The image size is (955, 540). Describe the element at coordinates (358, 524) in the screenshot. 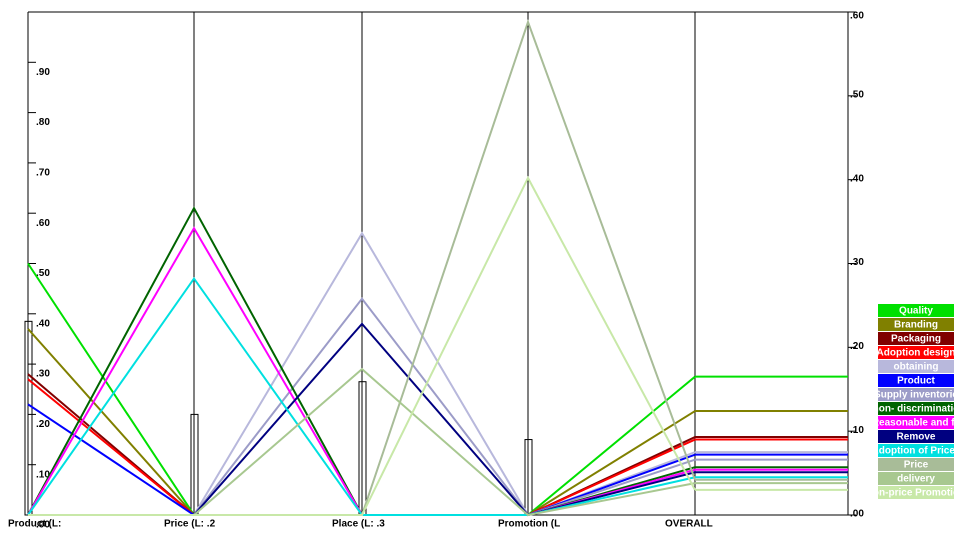

I see `x-axis-label: Place (L: .3` at that location.